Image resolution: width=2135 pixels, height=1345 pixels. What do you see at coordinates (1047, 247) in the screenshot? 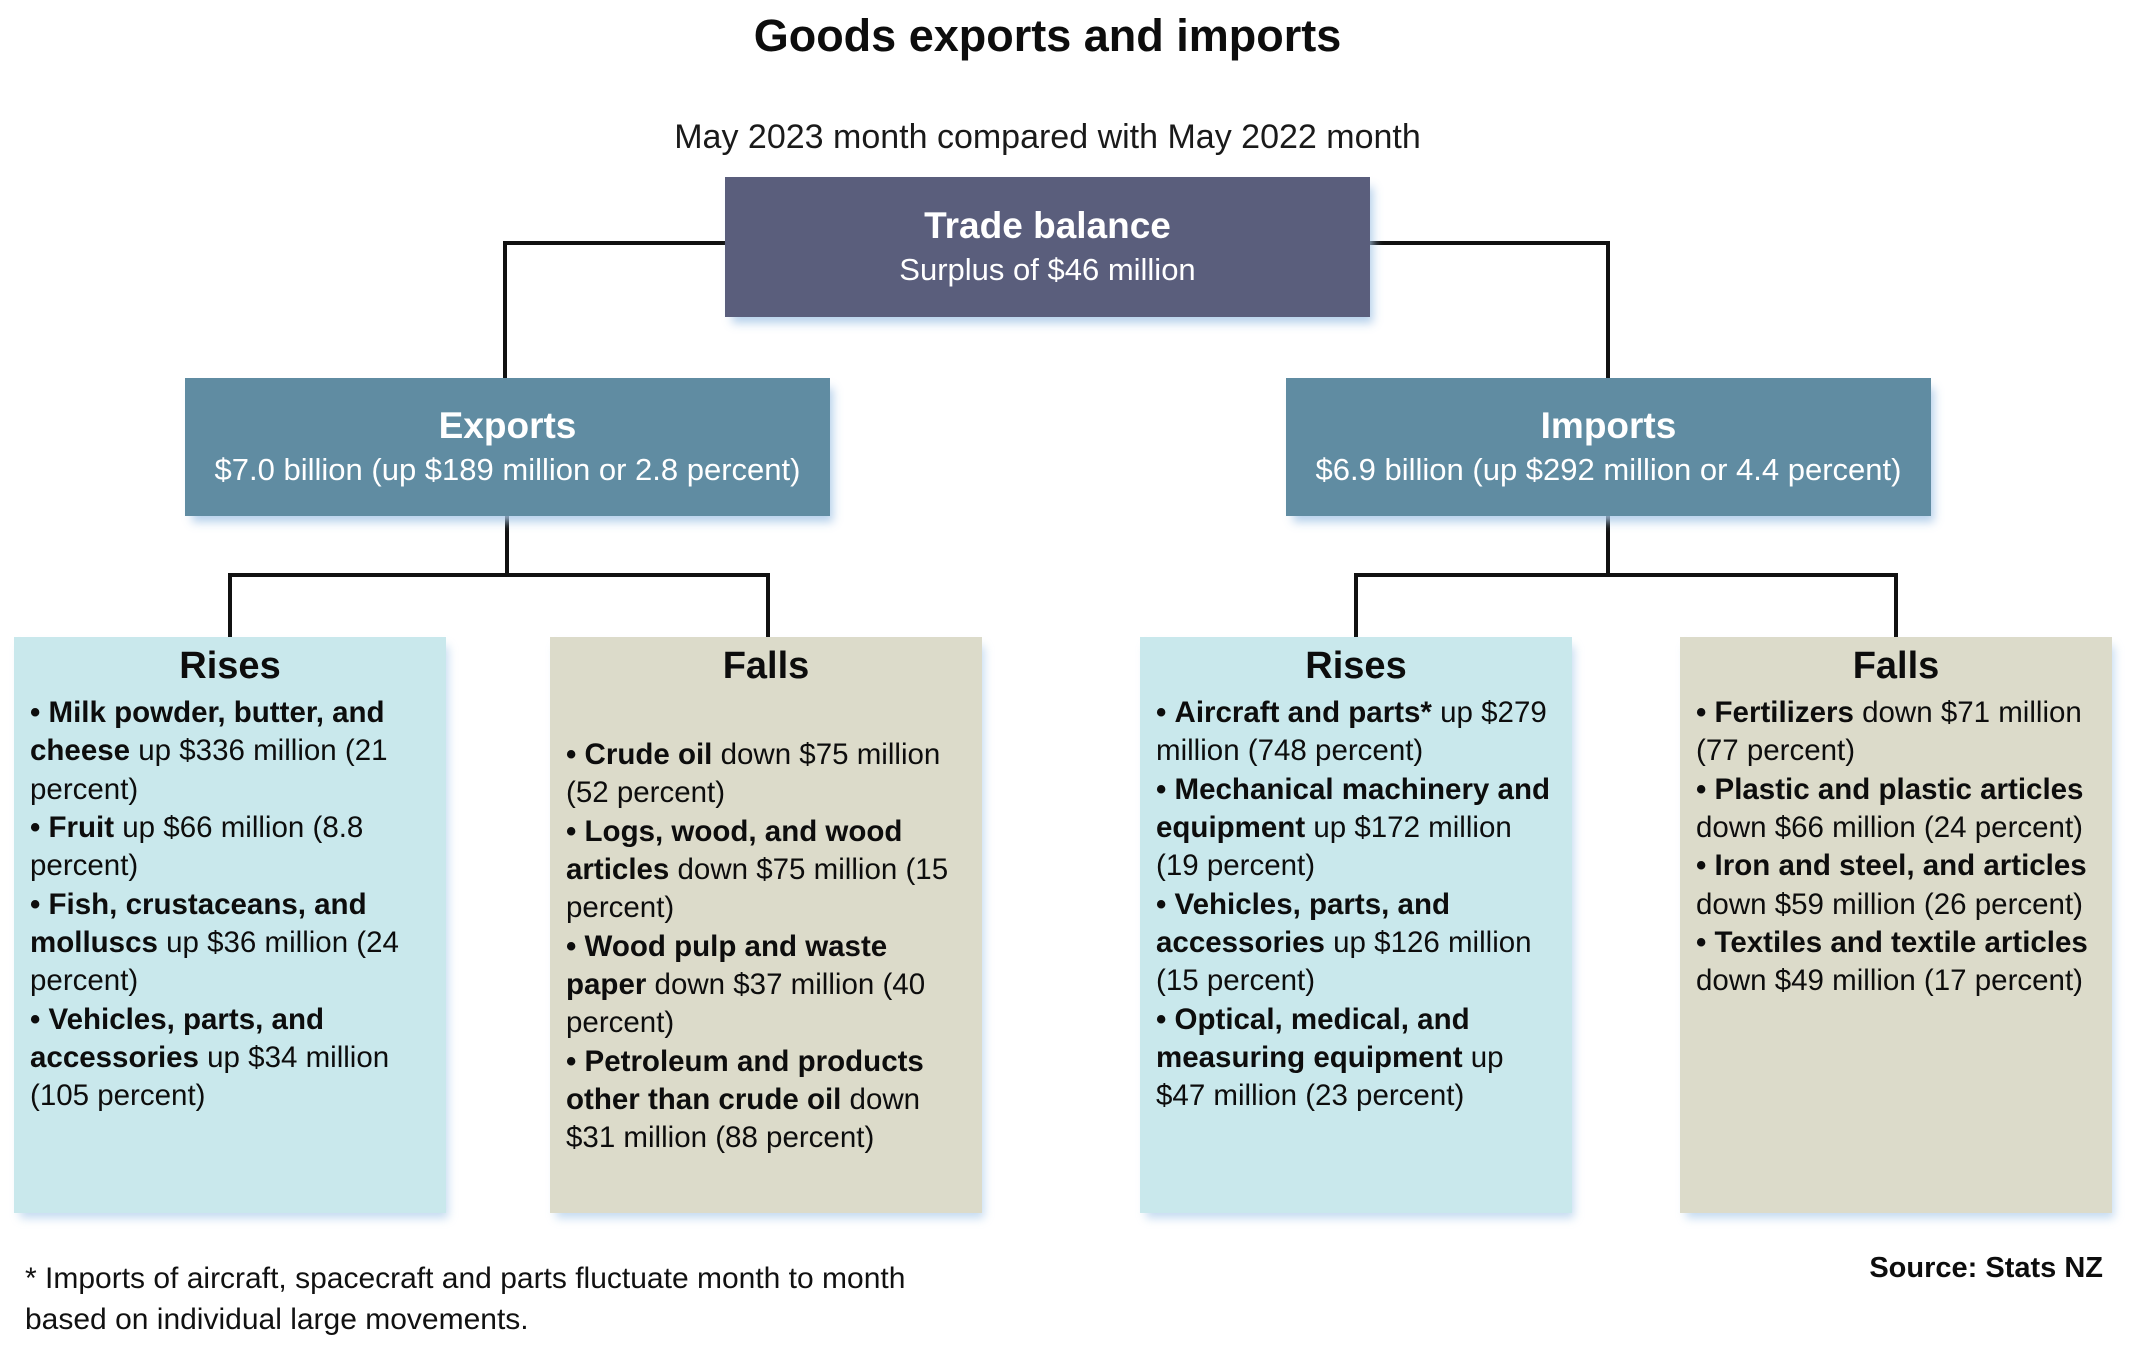
I see `trade-balance-box: Trade balance Surplus of $46 million` at bounding box center [1047, 247].